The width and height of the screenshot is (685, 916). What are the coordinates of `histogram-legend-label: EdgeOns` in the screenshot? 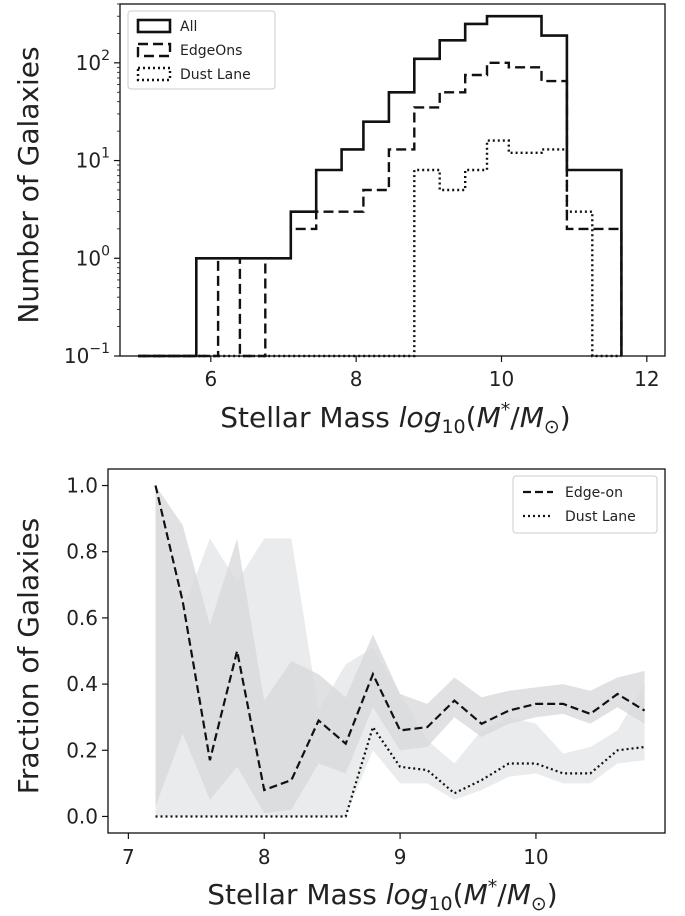 It's located at (211, 51).